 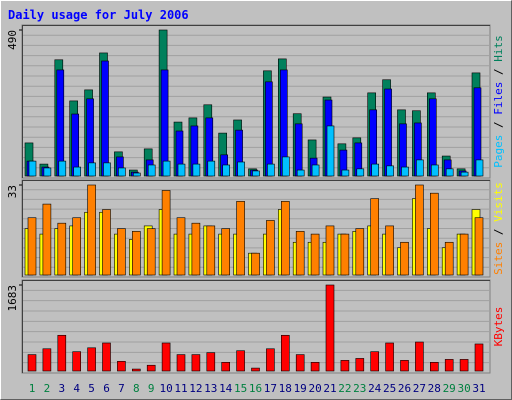 I want to click on x-tick-label: 21, so click(x=329, y=388).